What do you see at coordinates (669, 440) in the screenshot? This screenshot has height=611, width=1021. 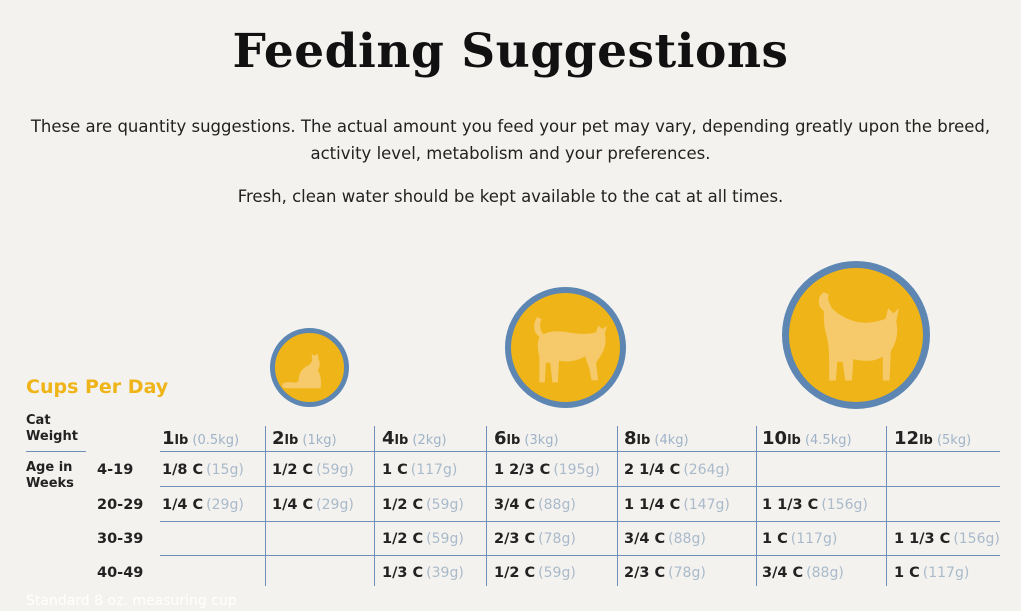 I see `weight-metric: (4kg)` at bounding box center [669, 440].